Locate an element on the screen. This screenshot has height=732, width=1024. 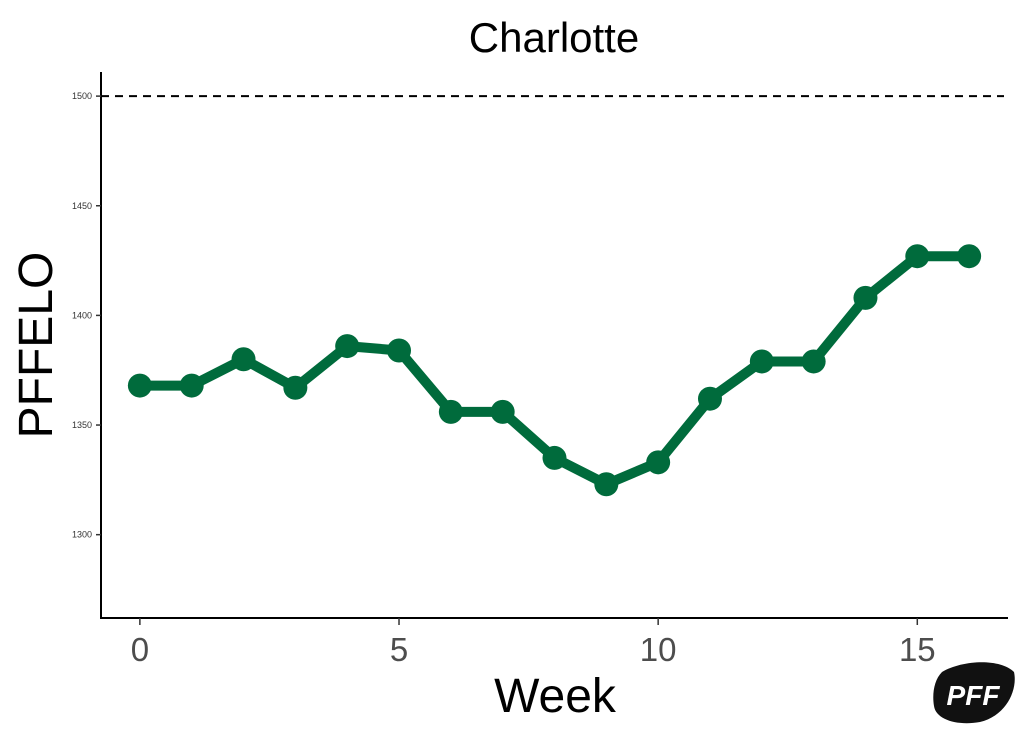
pff-logo: PFF is located at coordinates (974, 693).